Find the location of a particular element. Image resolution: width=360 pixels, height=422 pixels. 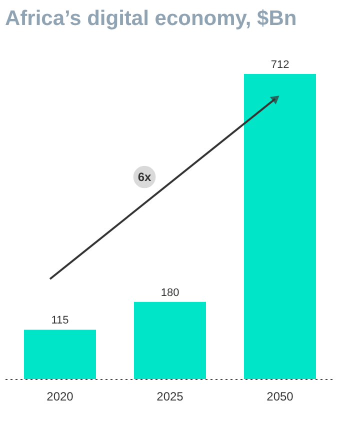

x-tick-label: 2025 is located at coordinates (170, 397).